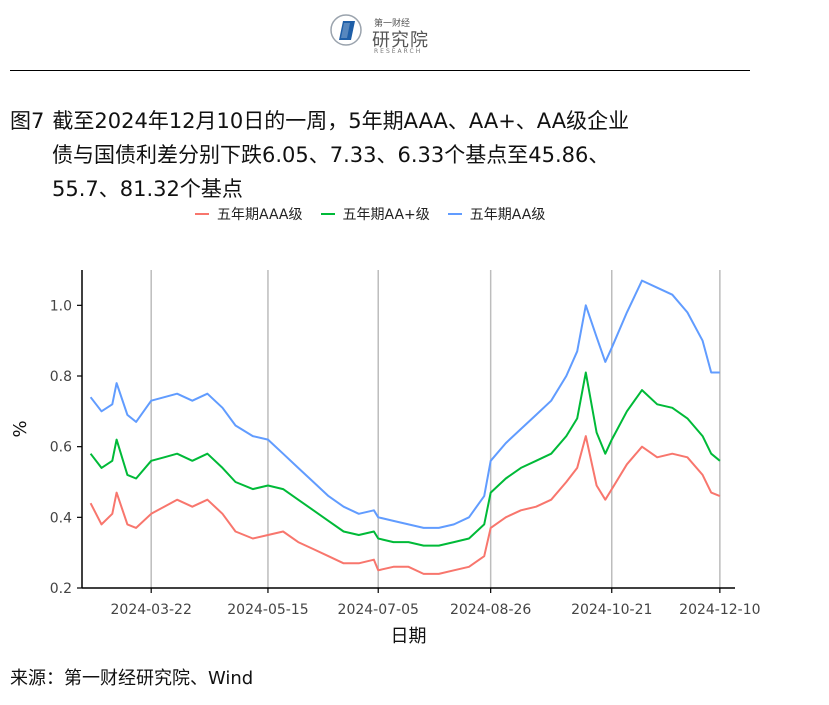  I want to click on chart-legend: 五年期AAA级 五年期AA+级 五年期AA级, so click(370, 214).